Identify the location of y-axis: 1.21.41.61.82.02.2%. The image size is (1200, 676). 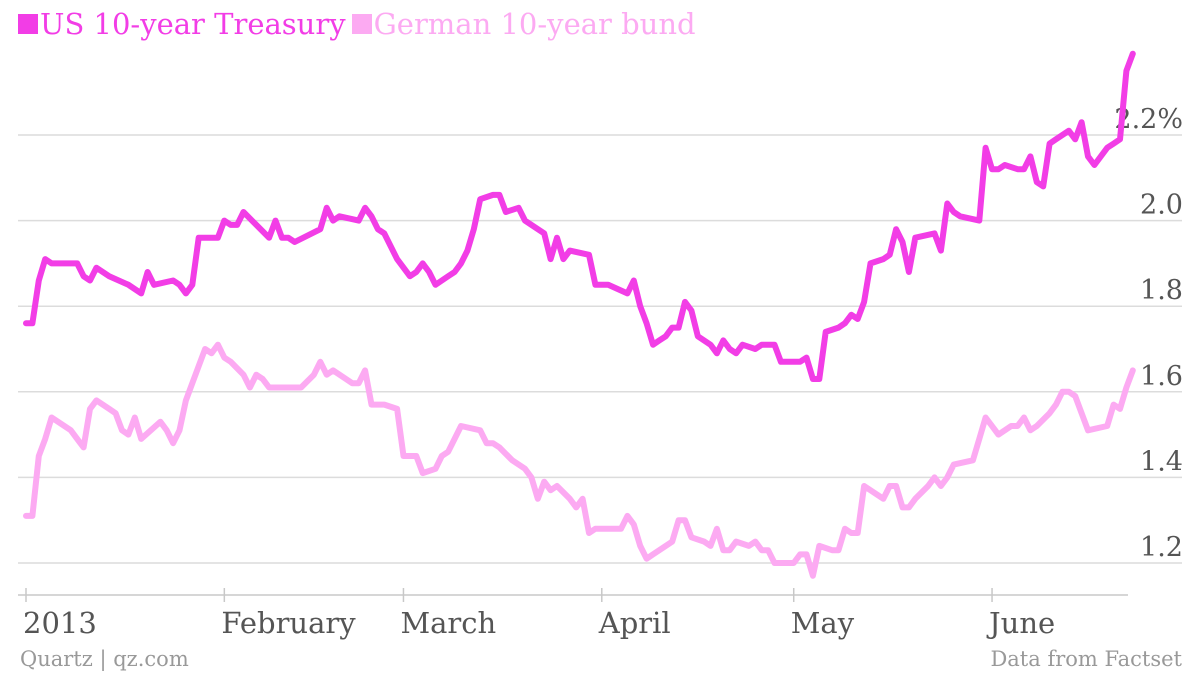
(1148, 333).